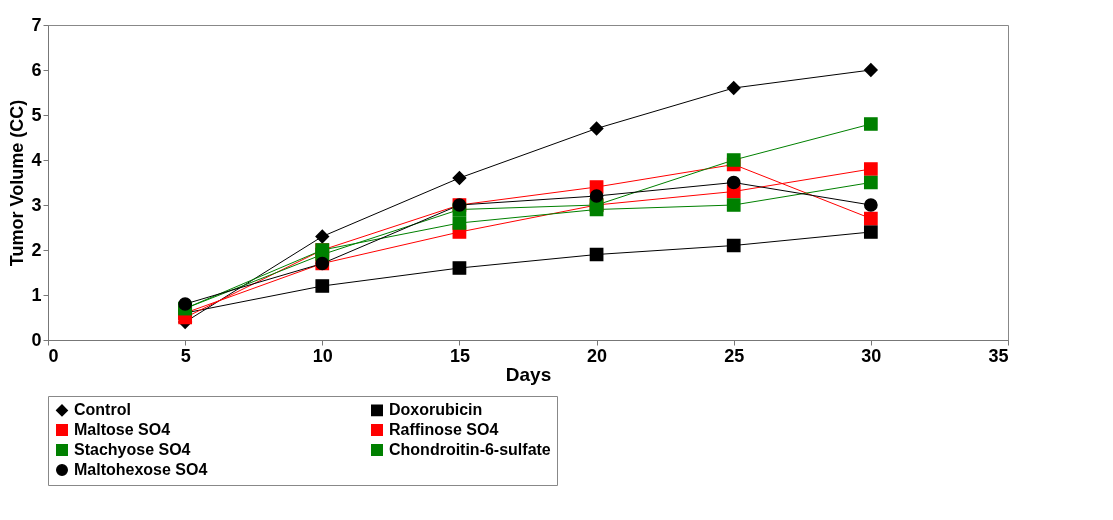 The height and width of the screenshot is (520, 1113). I want to click on x-tick-label: 20, so click(597, 355).